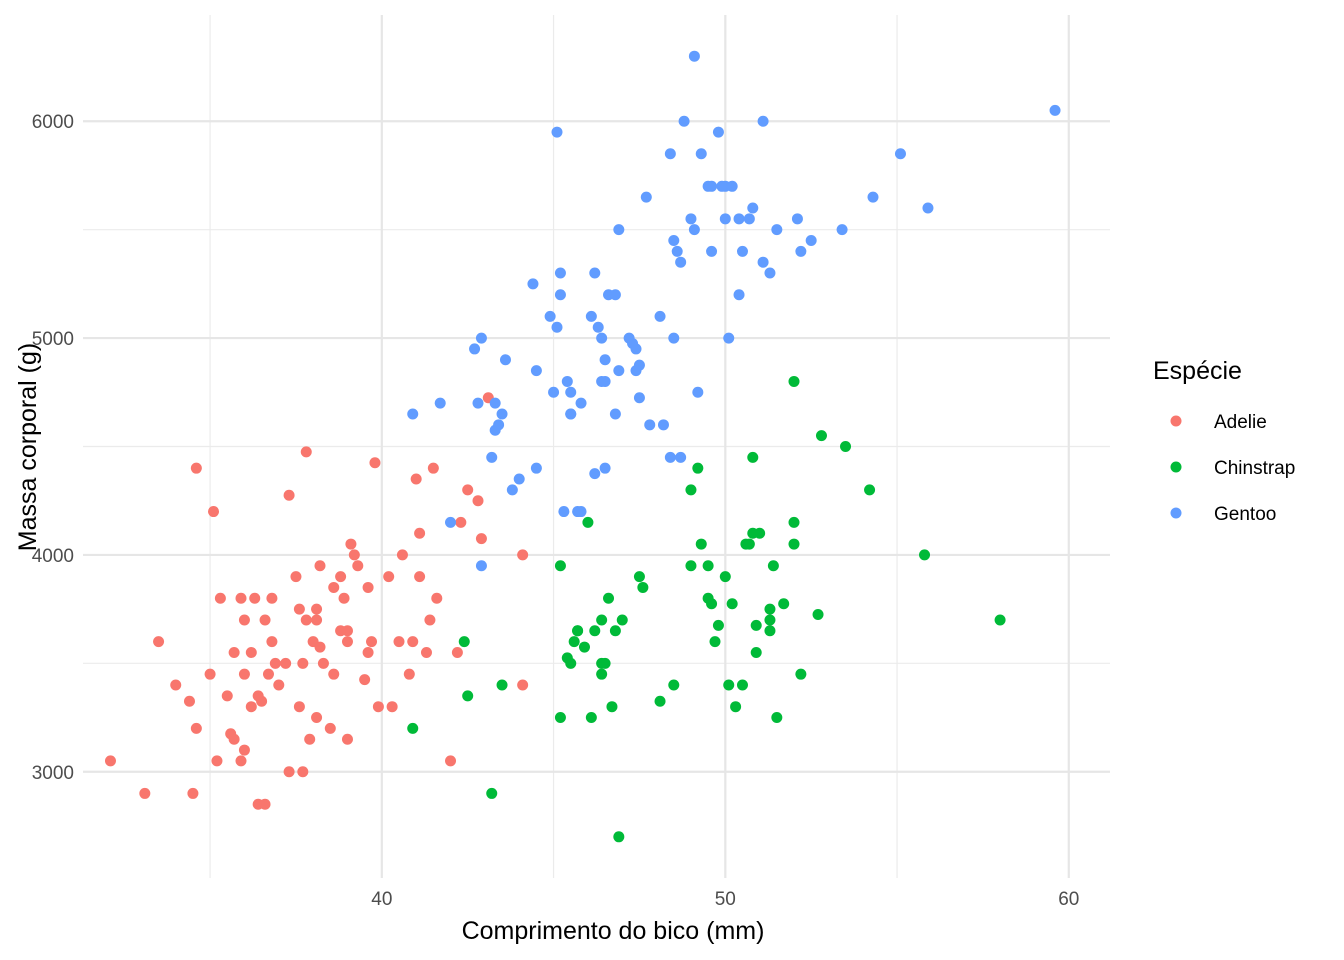 The image size is (1344, 960). Describe the element at coordinates (1218, 422) in the screenshot. I see `legend-item-adelie: Adelie` at that location.